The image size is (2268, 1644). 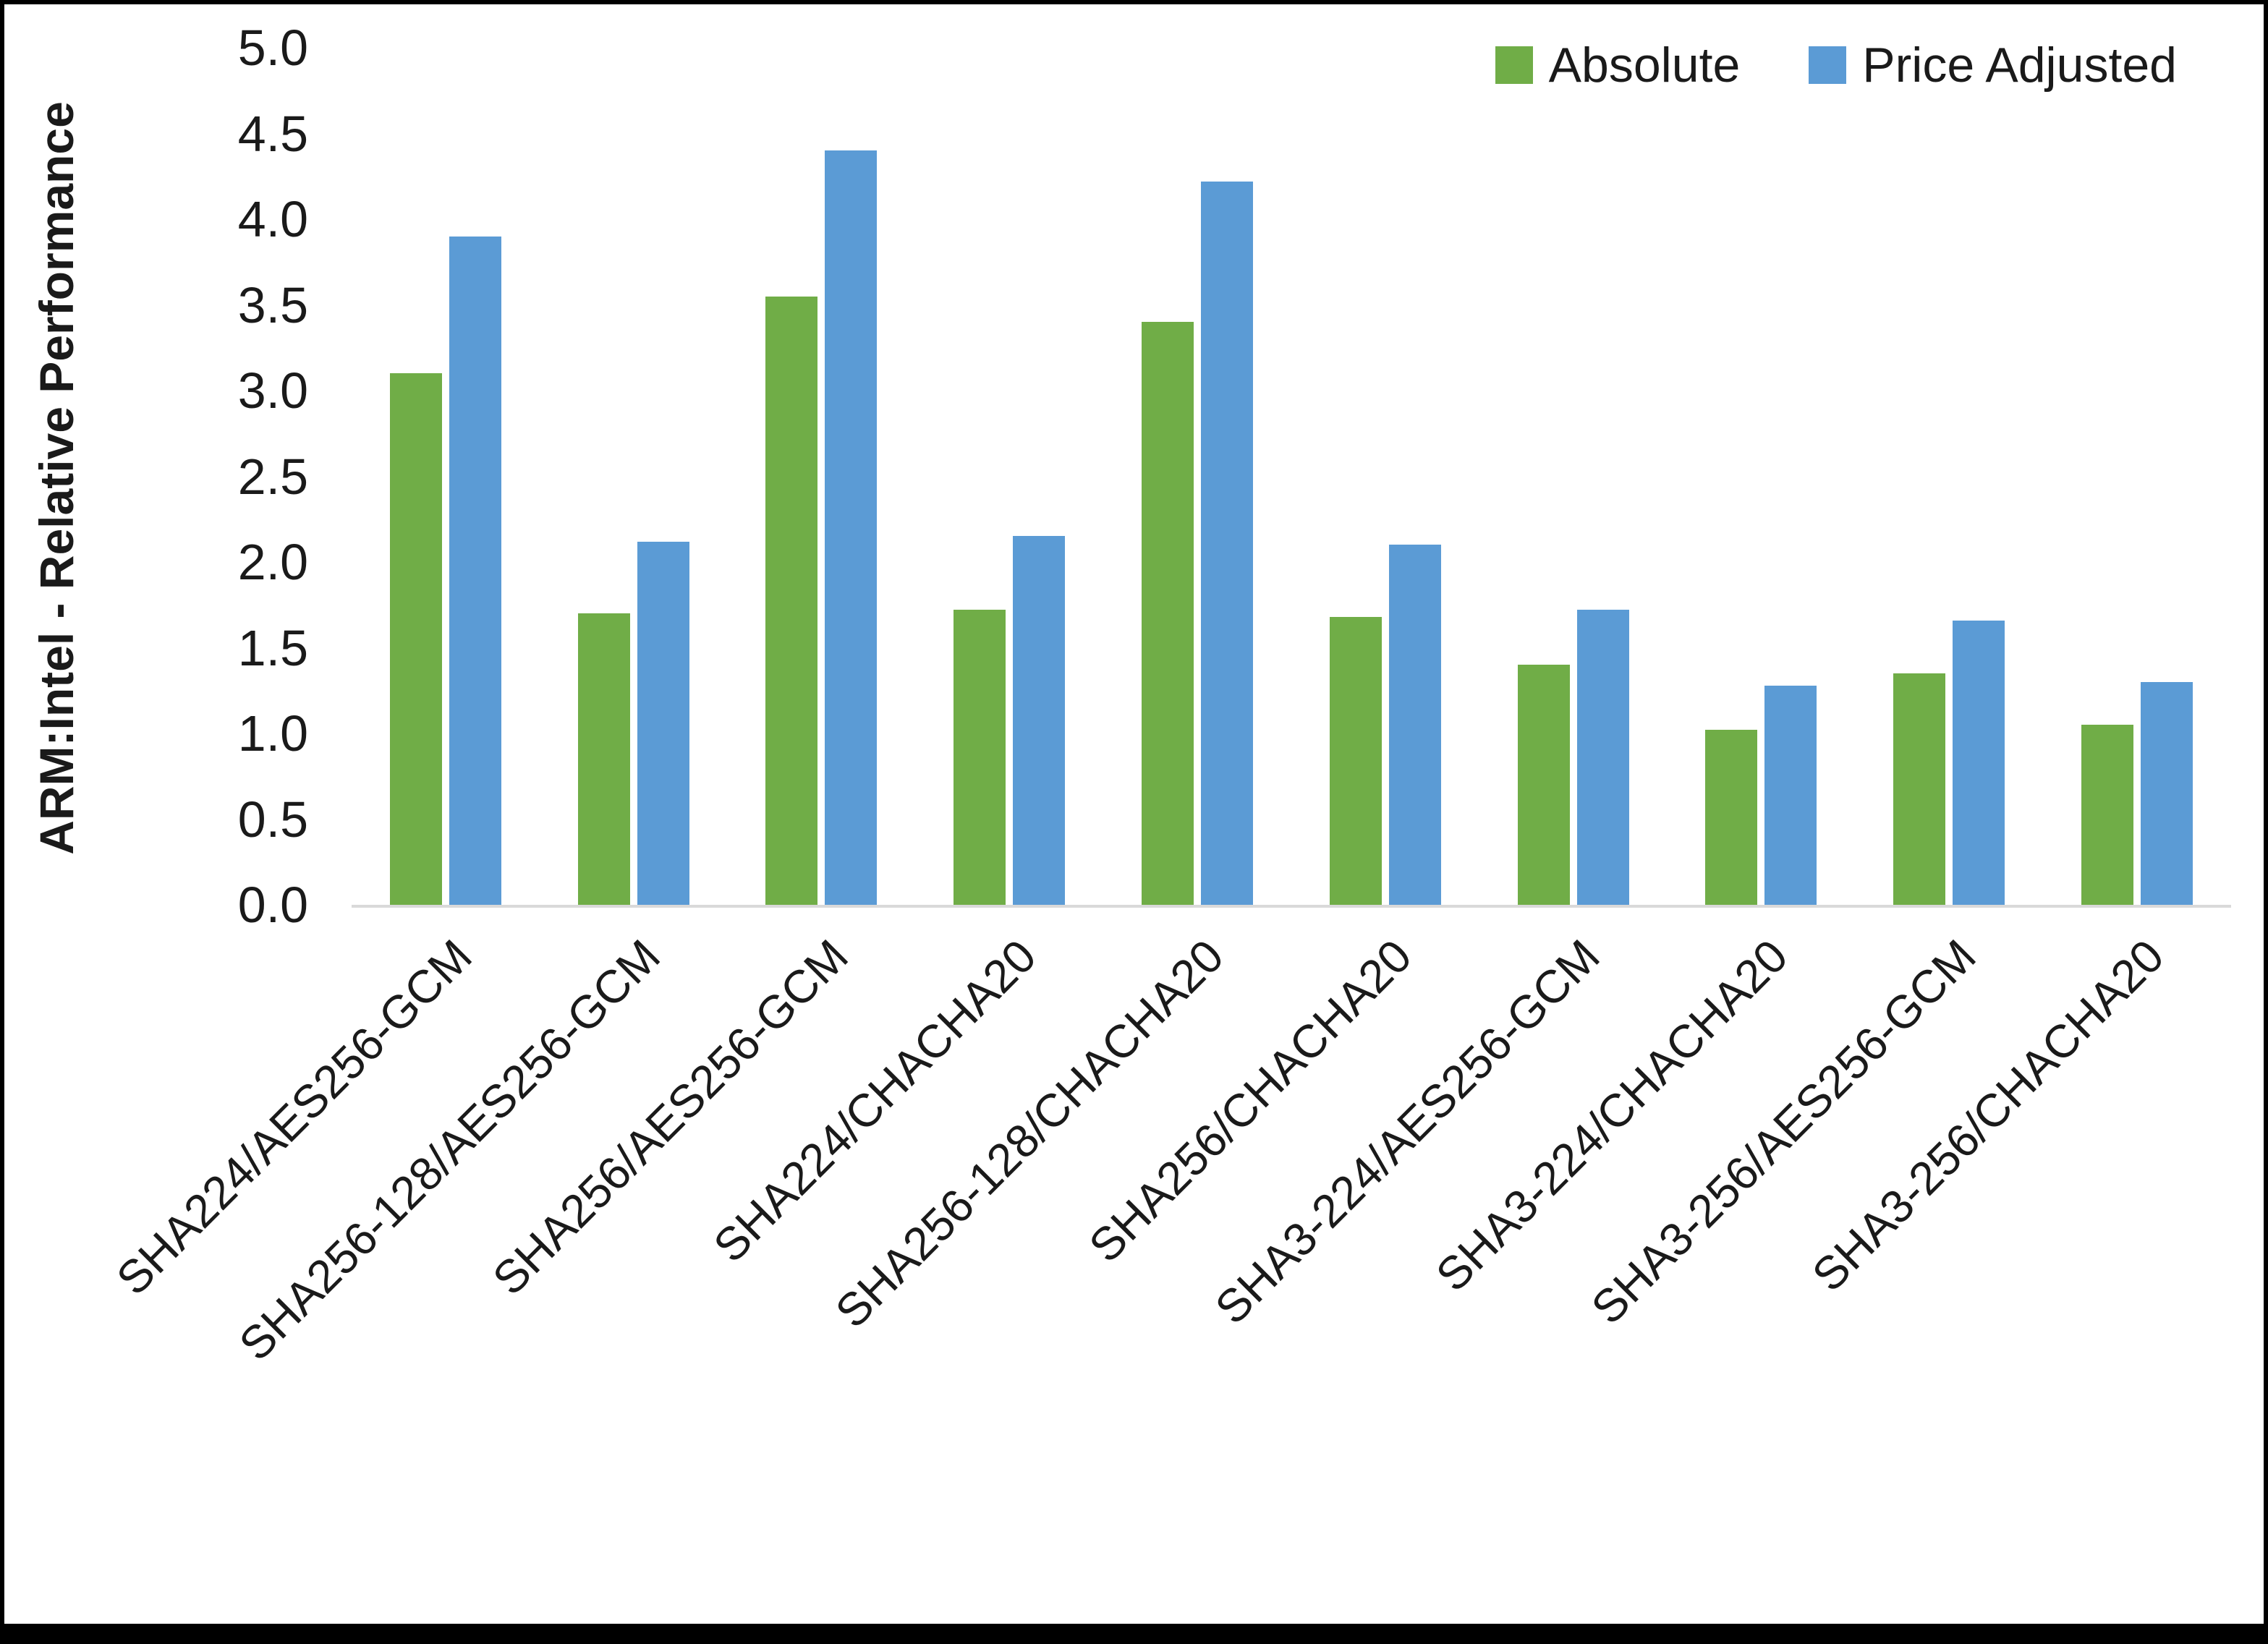 What do you see at coordinates (874, 1100) in the screenshot?
I see `x-category-label: SHA224/CHACHA20` at bounding box center [874, 1100].